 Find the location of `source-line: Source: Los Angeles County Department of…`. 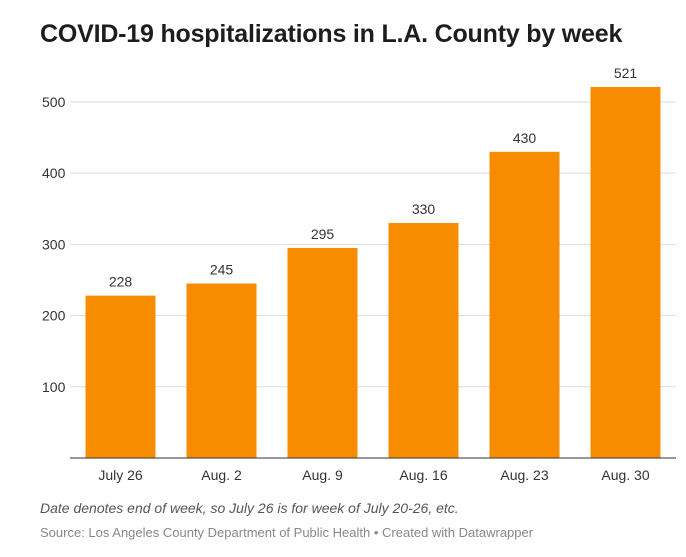

source-line: Source: Los Angeles County Department of… is located at coordinates (286, 532).